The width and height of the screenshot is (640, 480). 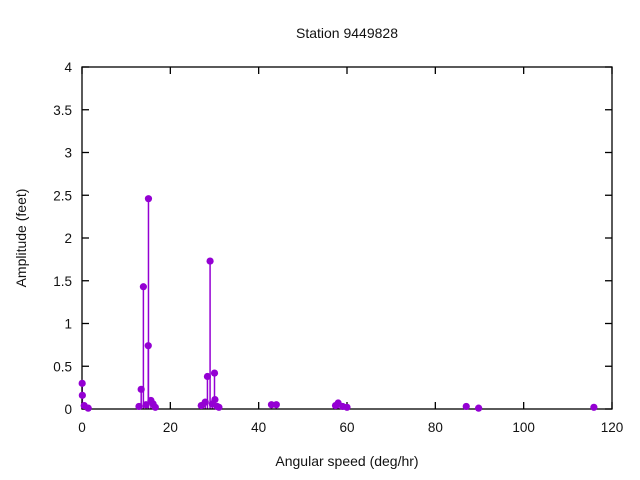 What do you see at coordinates (523, 427) in the screenshot?
I see `x-tick-label: 100` at bounding box center [523, 427].